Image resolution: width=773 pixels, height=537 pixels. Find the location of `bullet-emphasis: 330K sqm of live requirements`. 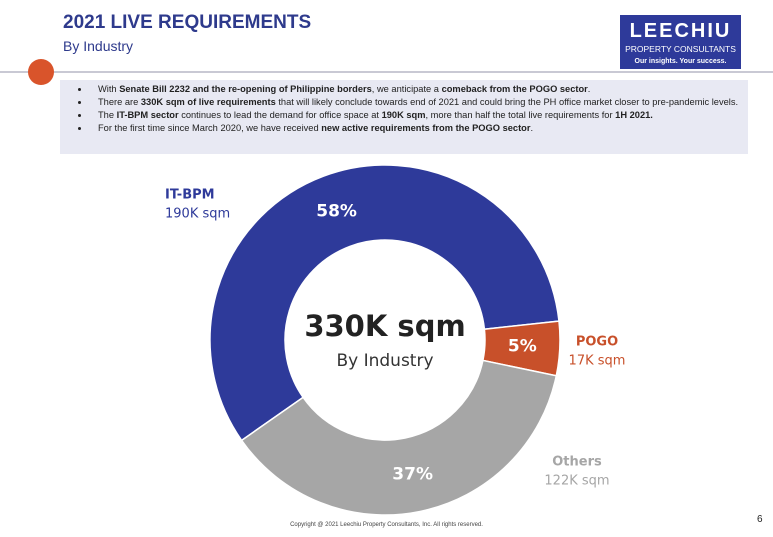

bullet-emphasis: 330K sqm of live requirements is located at coordinates (208, 102).